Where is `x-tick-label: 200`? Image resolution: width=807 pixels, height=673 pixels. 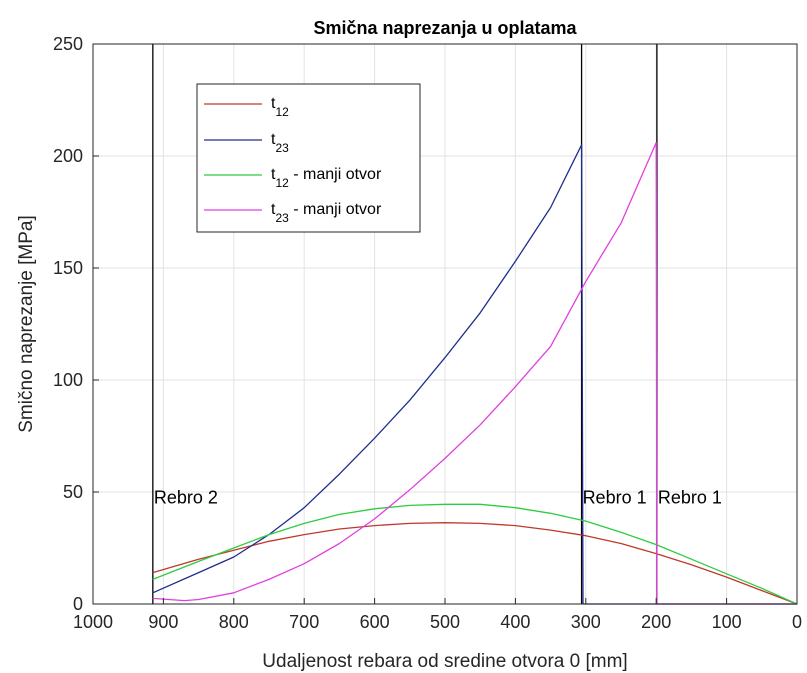 x-tick-label: 200 is located at coordinates (656, 622).